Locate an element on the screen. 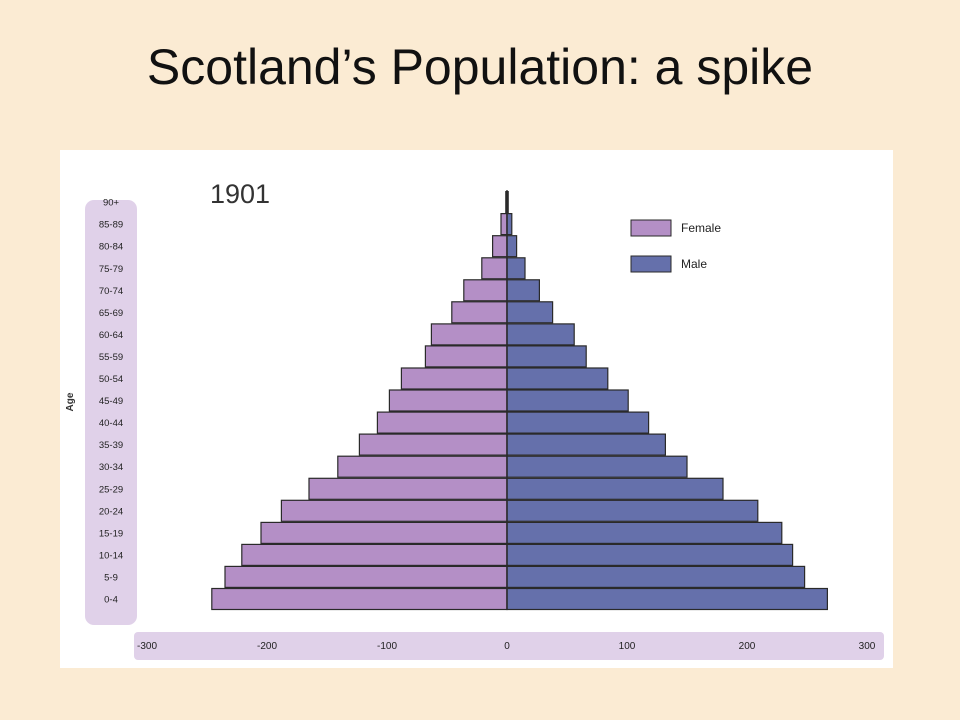  y-tick-label: 65-69 is located at coordinates (111, 313).